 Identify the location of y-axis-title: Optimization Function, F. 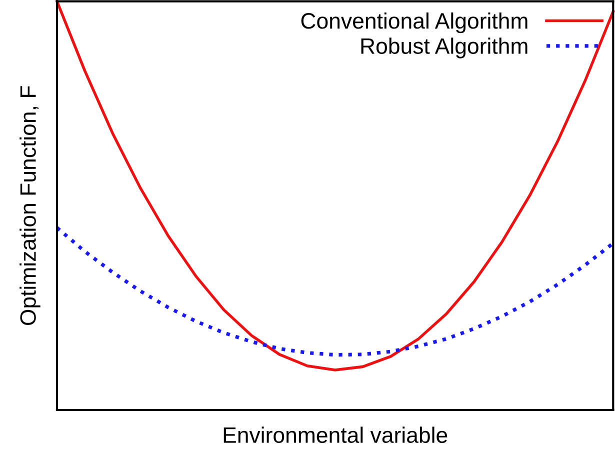
(30, 206).